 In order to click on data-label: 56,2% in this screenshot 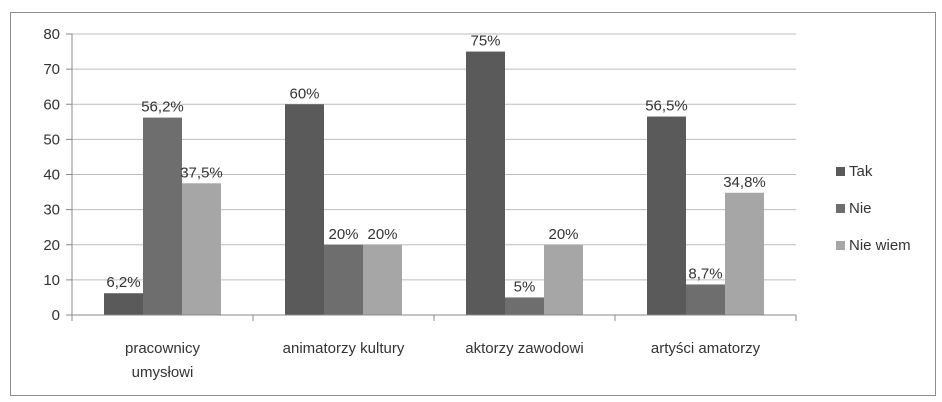, I will do `click(162, 107)`.